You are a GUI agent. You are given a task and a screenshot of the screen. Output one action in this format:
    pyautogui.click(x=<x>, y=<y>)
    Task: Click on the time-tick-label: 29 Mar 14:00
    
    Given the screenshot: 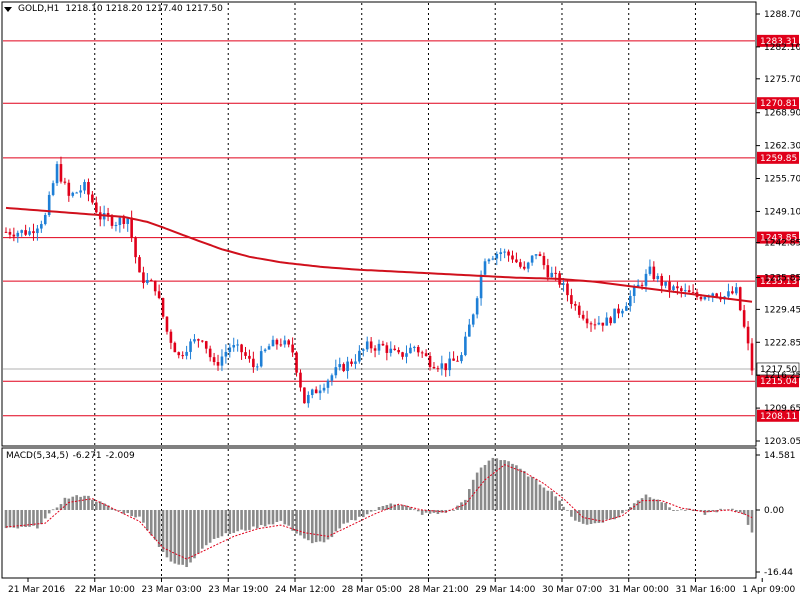 What is the action you would take?
    pyautogui.click(x=505, y=590)
    